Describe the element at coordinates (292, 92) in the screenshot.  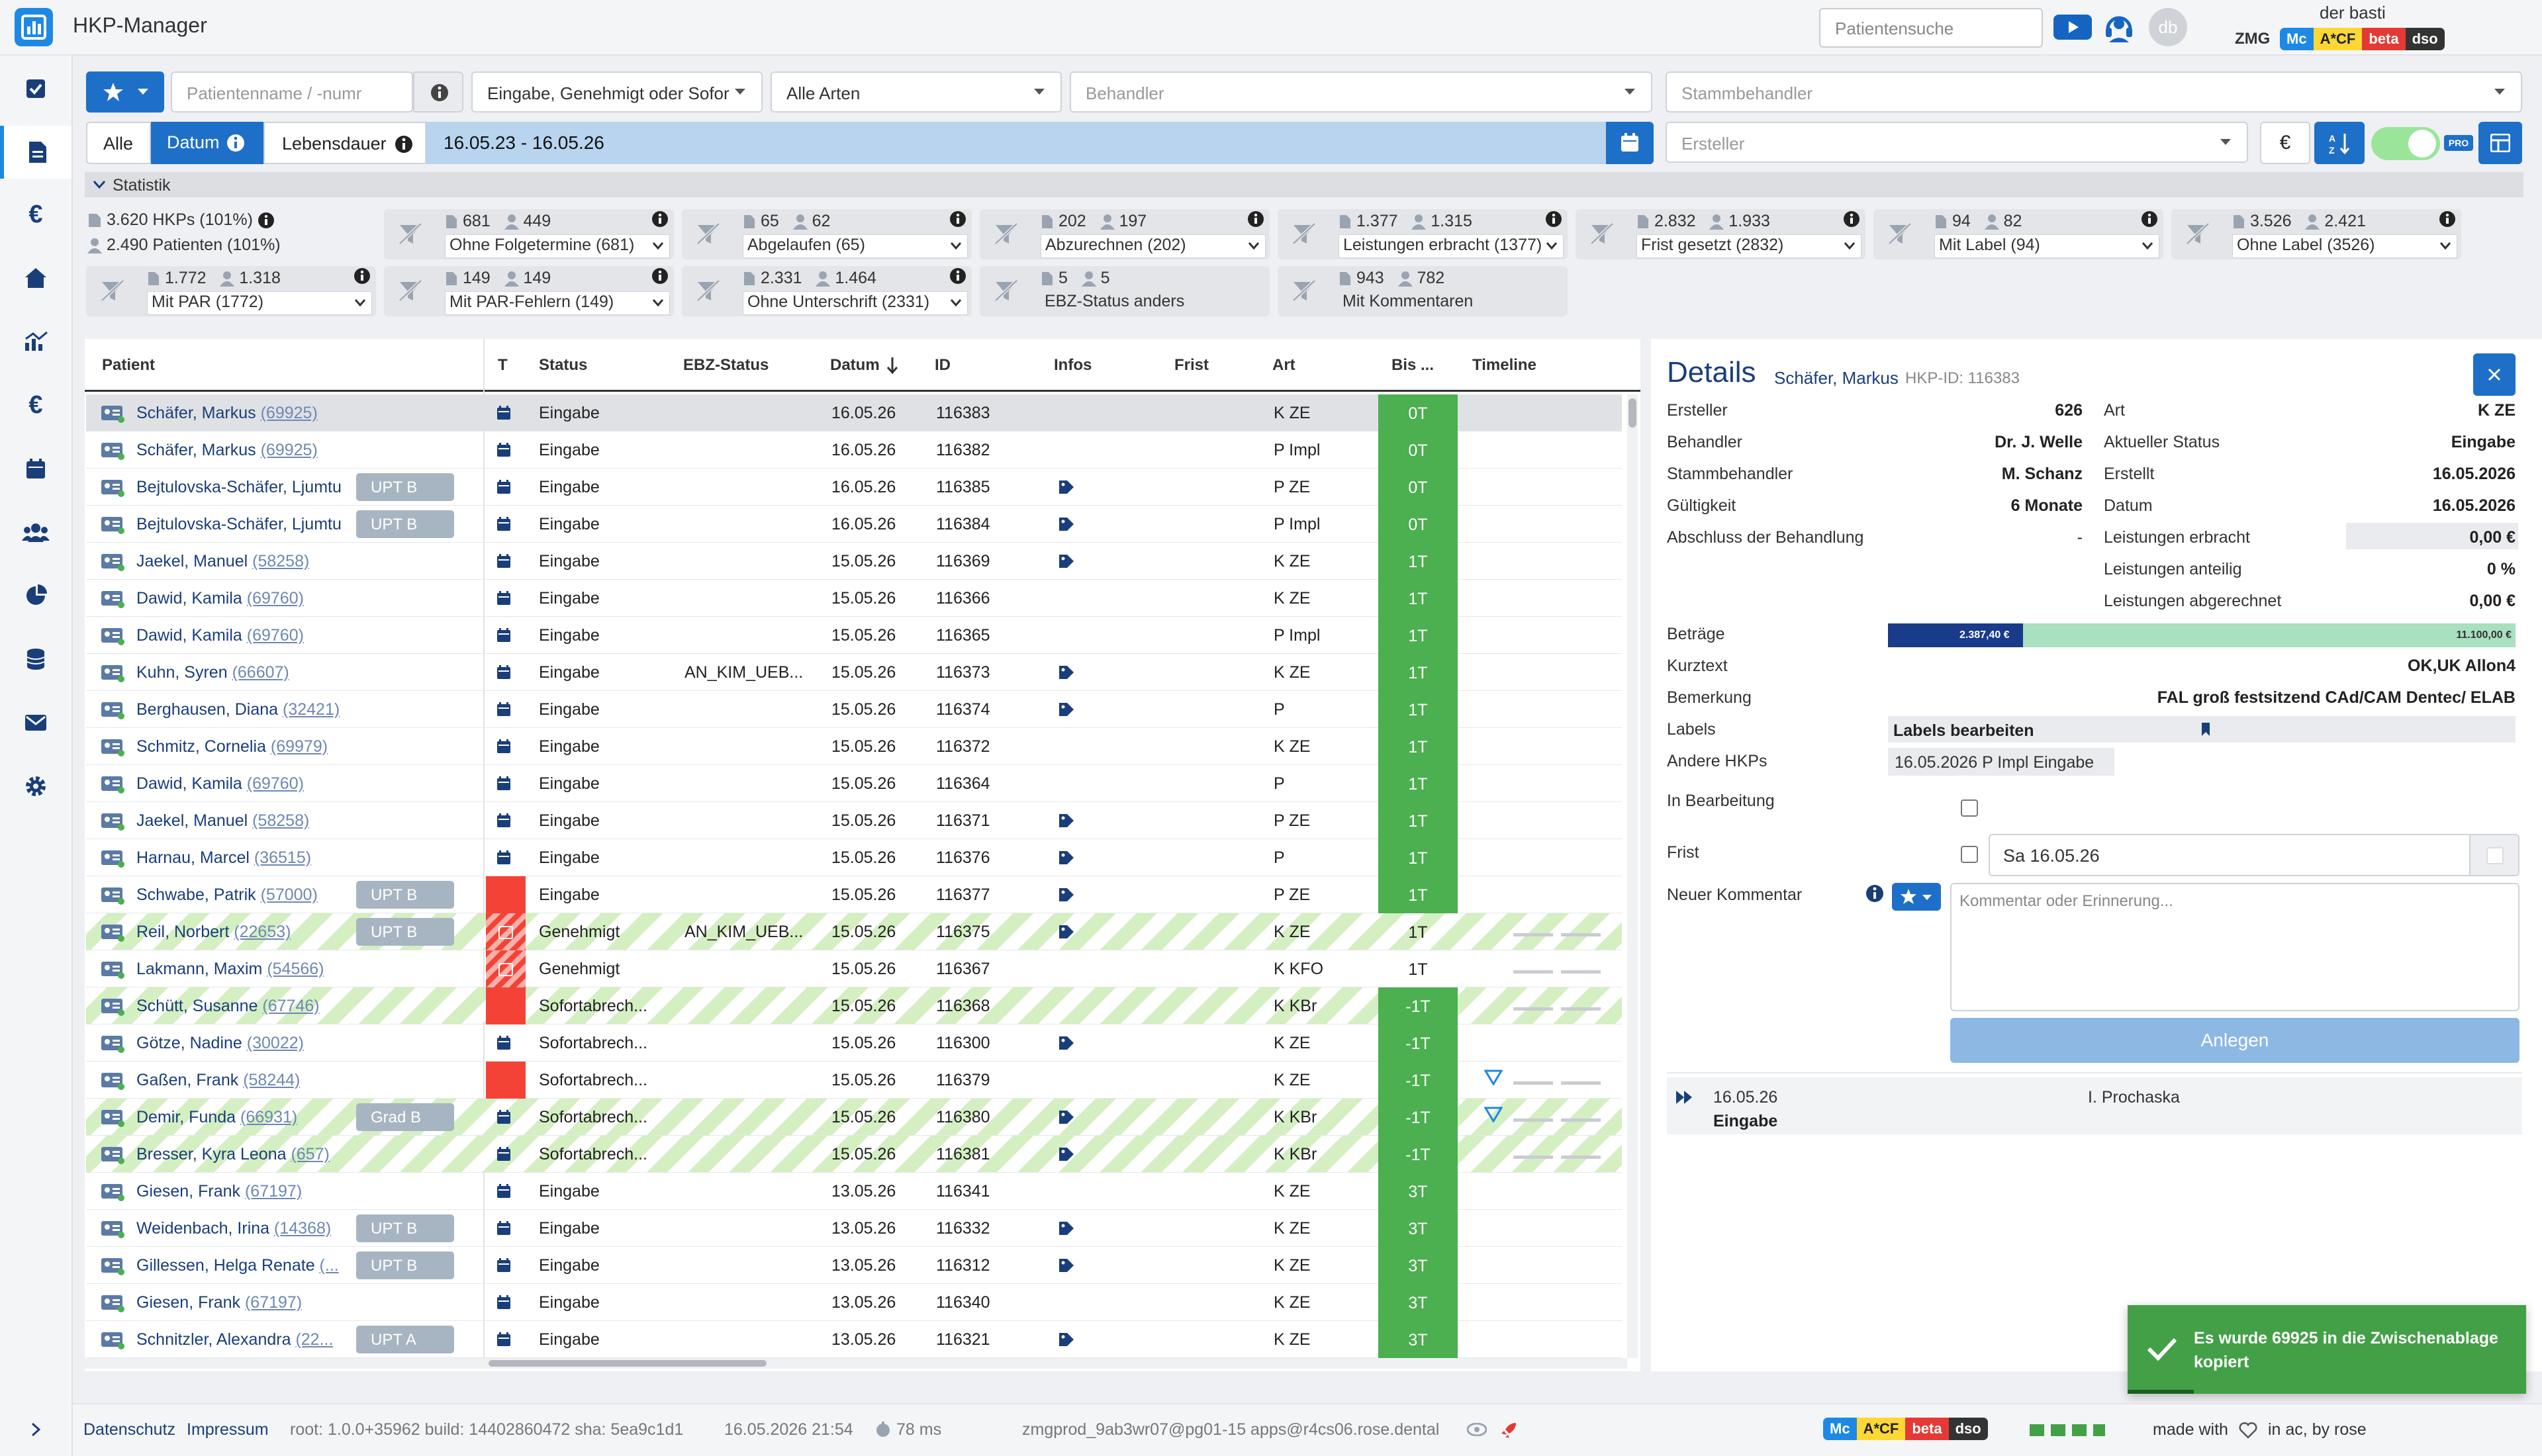
I see `patient-filter-input: Patientenname / -numr` at that location.